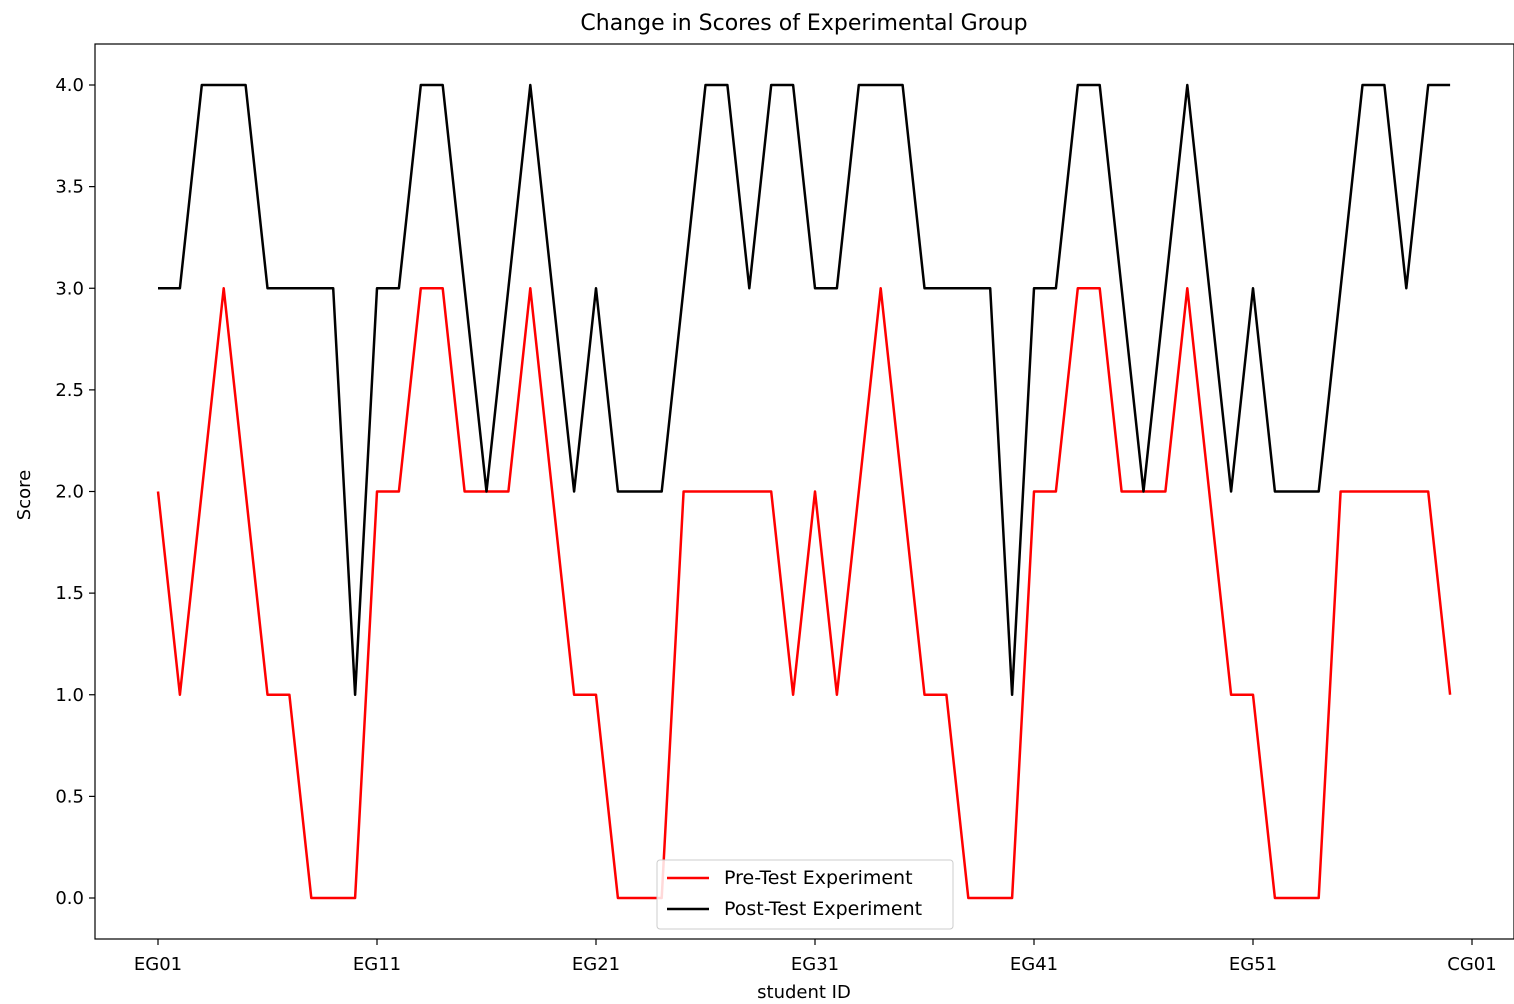 The image size is (1514, 1004). I want to click on y-tick-label: 1.0, so click(69, 695).